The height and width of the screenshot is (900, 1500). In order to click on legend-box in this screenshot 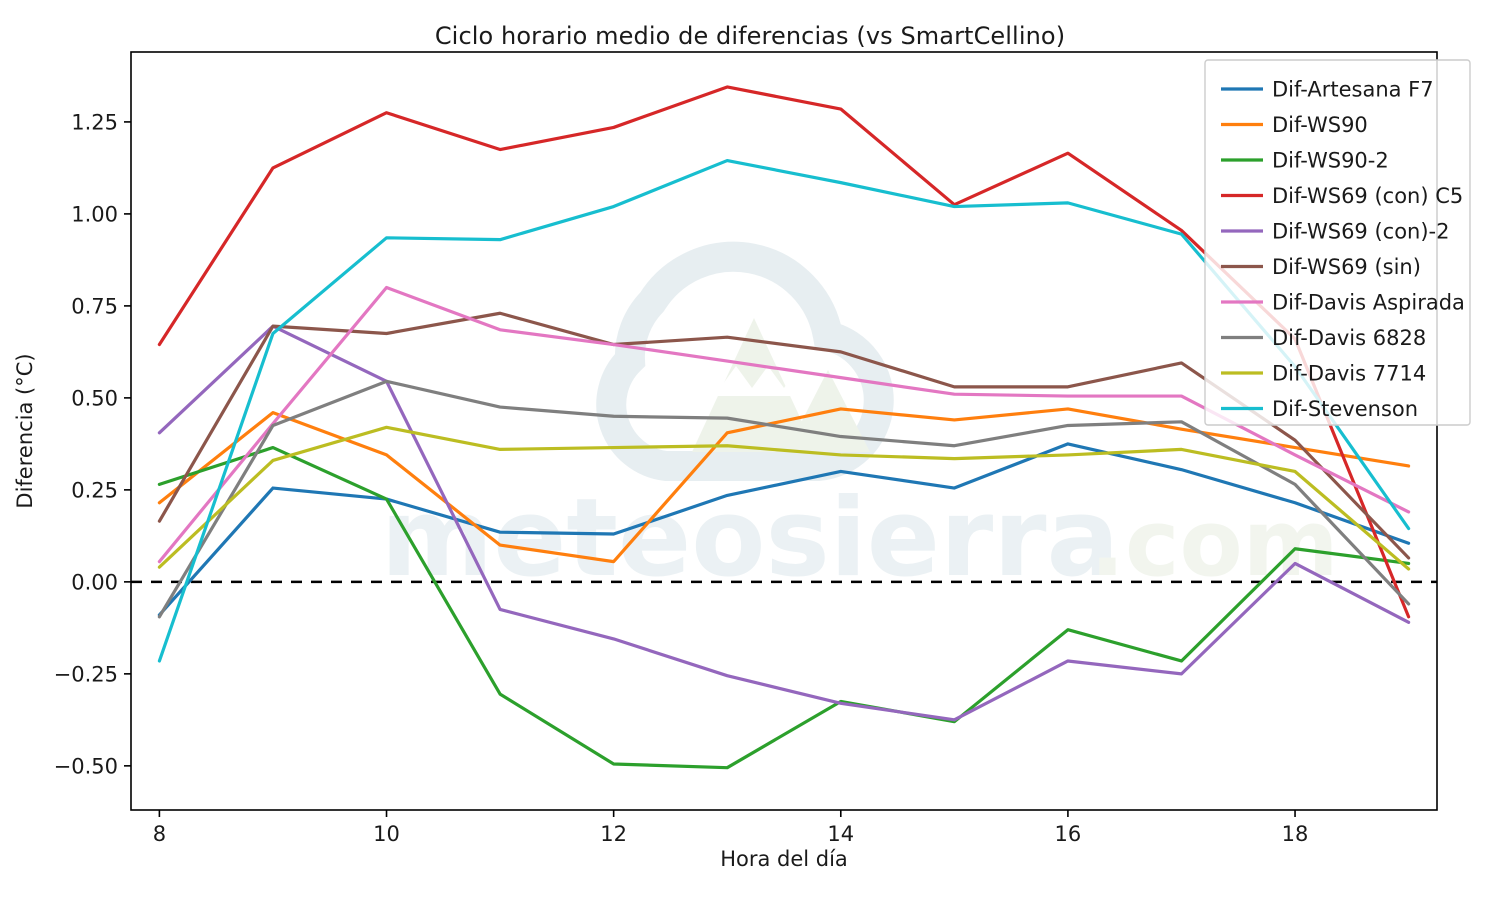, I will do `click(1337, 242)`.